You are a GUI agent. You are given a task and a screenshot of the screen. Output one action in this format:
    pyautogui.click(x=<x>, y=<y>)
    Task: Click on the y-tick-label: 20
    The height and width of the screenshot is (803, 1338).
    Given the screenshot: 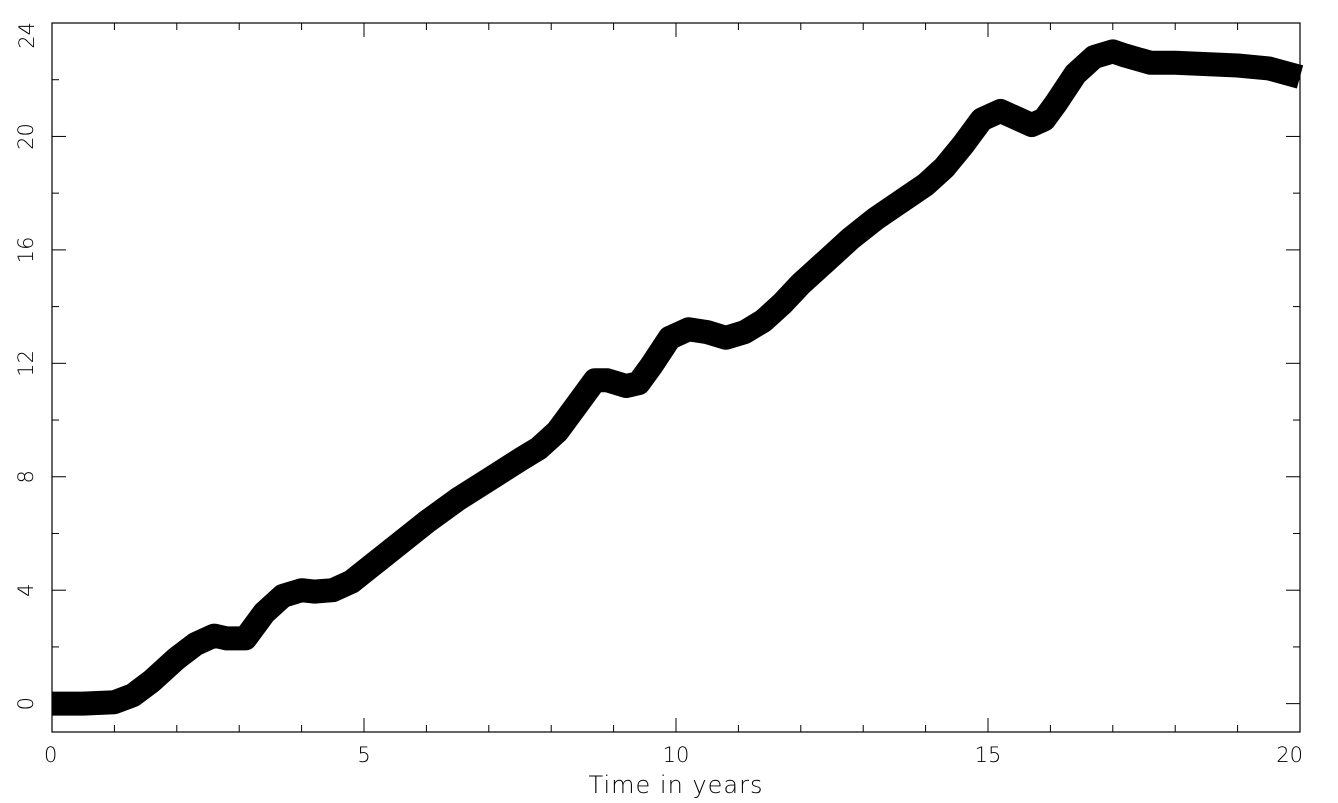 What is the action you would take?
    pyautogui.click(x=26, y=136)
    